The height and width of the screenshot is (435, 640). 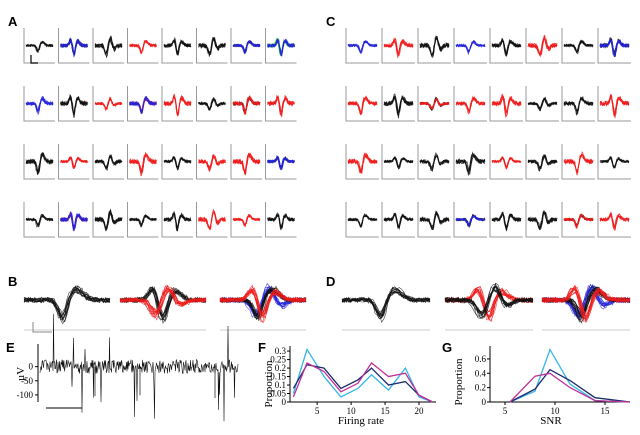 What do you see at coordinates (556, 411) in the screenshot?
I see `panel-g-xtick-label: 10` at bounding box center [556, 411].